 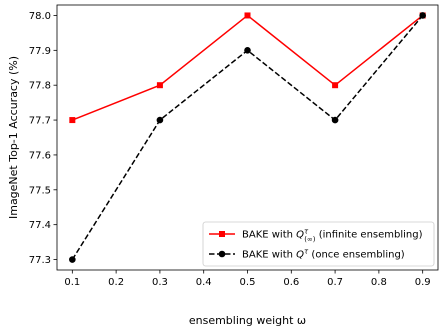 I want to click on x-tick-label: 0.9, so click(x=423, y=282).